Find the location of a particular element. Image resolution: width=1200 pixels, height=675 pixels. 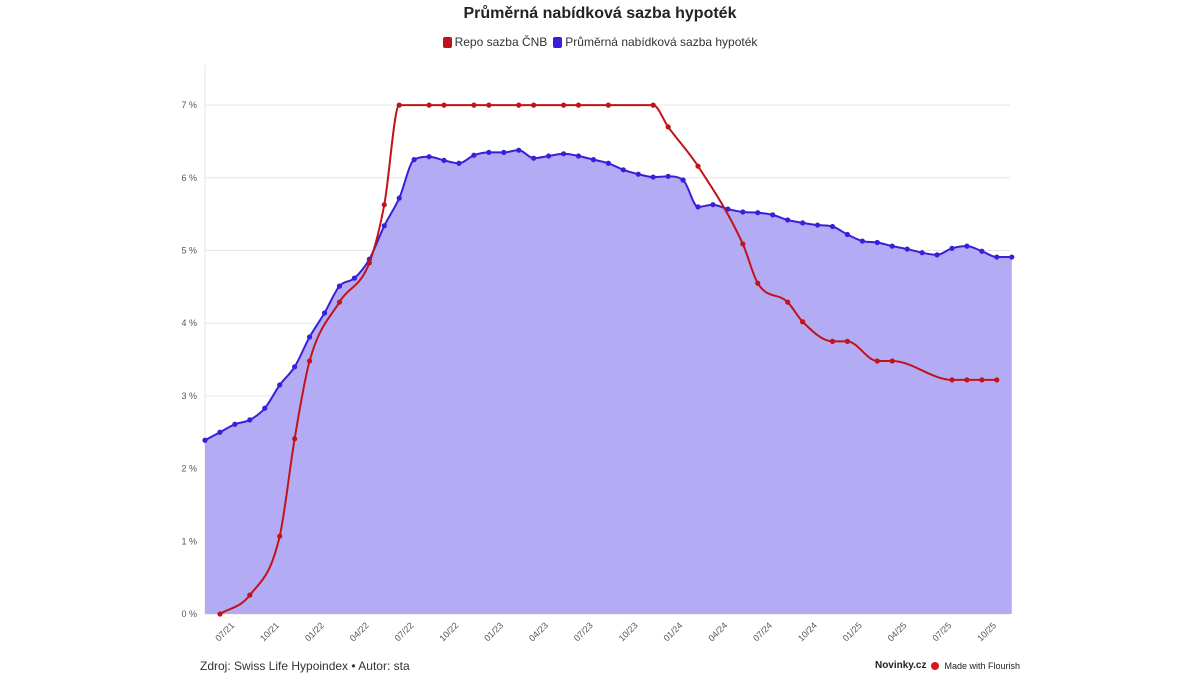

credits: Novinky.cz Made with Flourish is located at coordinates (947, 665).